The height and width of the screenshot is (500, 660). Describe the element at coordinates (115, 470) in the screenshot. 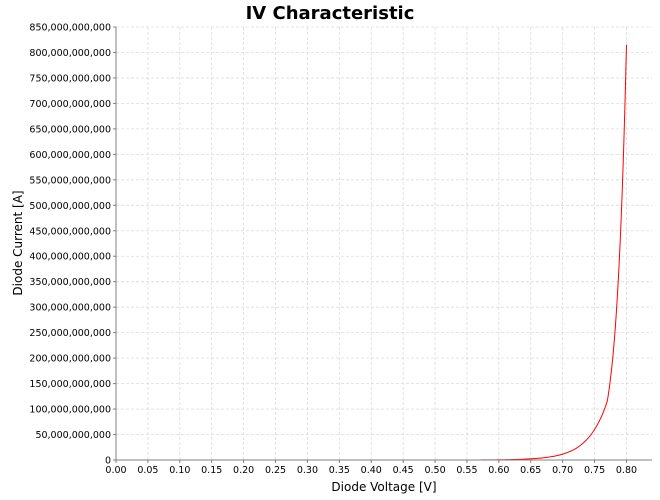

I see `x-tick-label: 0.00` at that location.